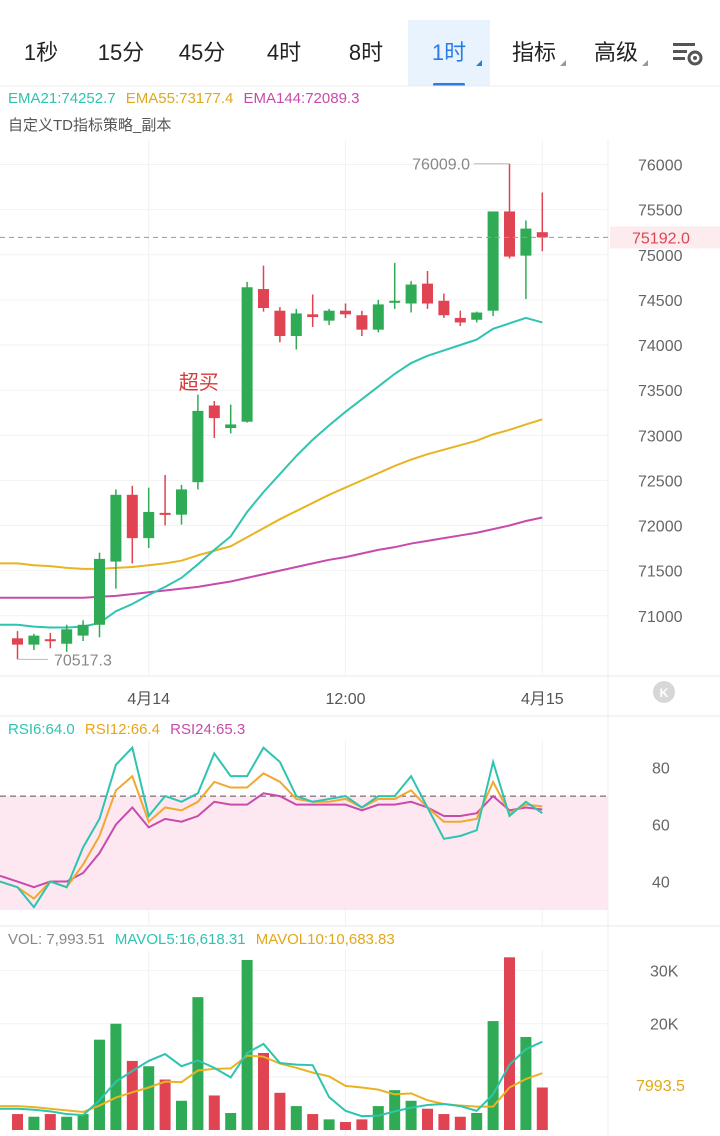 This screenshot has width=720, height=1136. I want to click on mavol5-legend: MAVOL5:16,618.31, so click(180, 939).